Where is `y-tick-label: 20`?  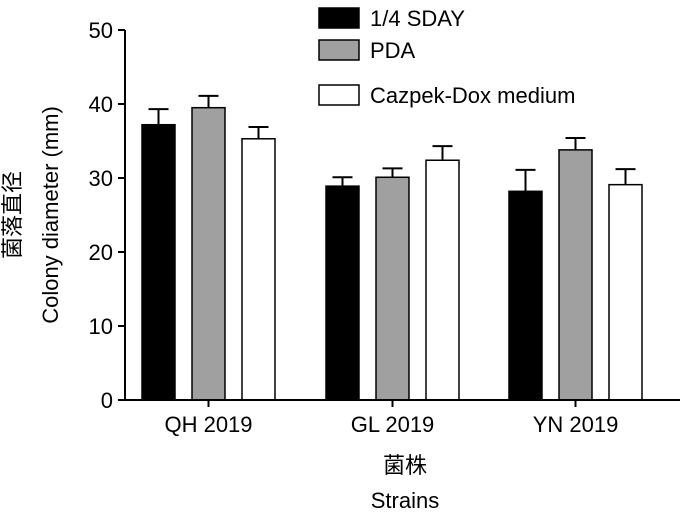
y-tick-label: 20 is located at coordinates (101, 252).